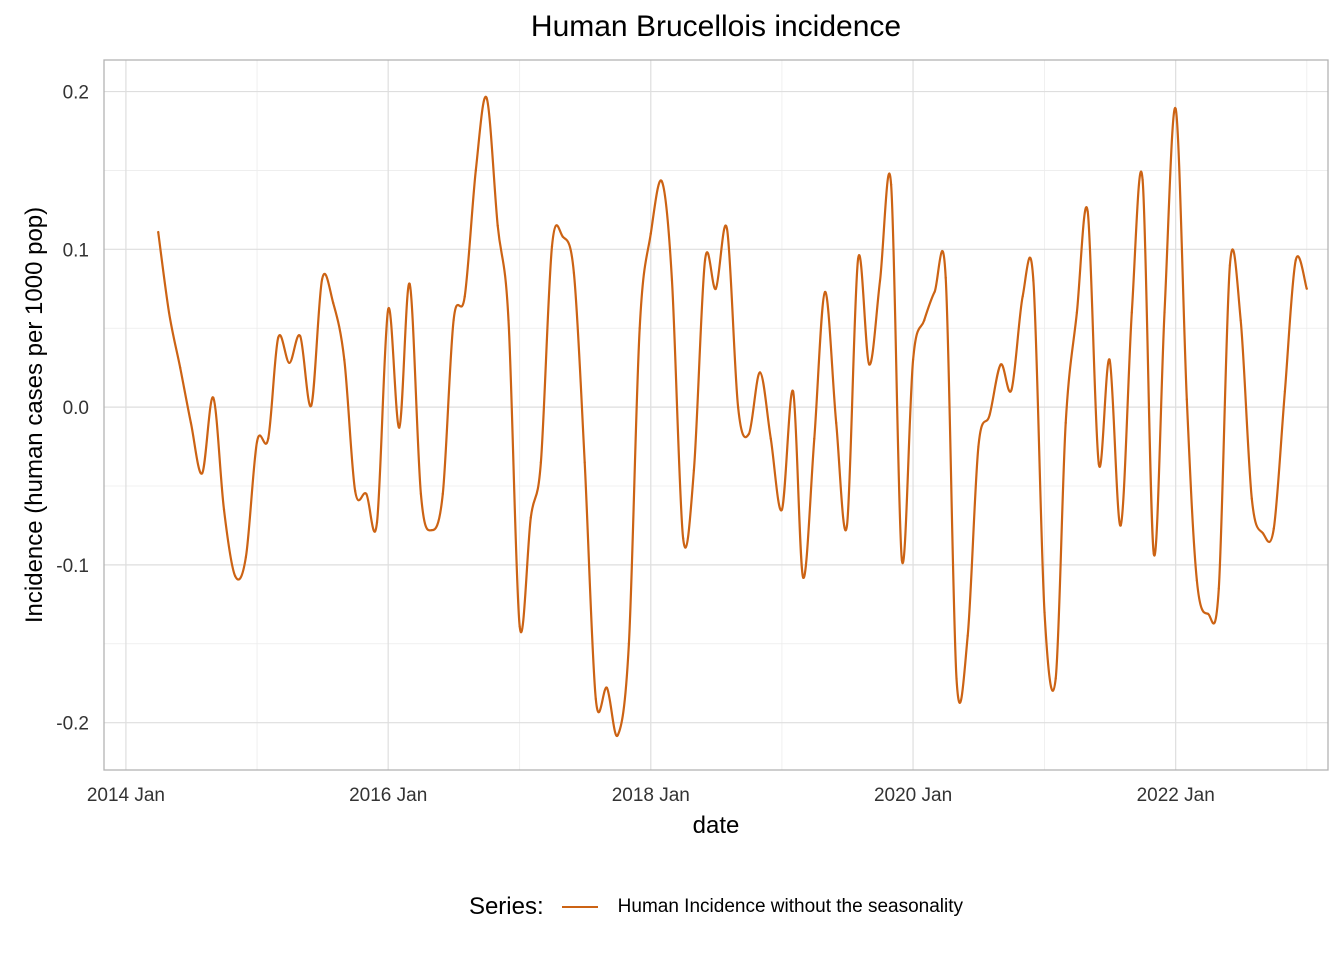 The image size is (1344, 960). I want to click on y-tick-label: -0.1, so click(72, 566).